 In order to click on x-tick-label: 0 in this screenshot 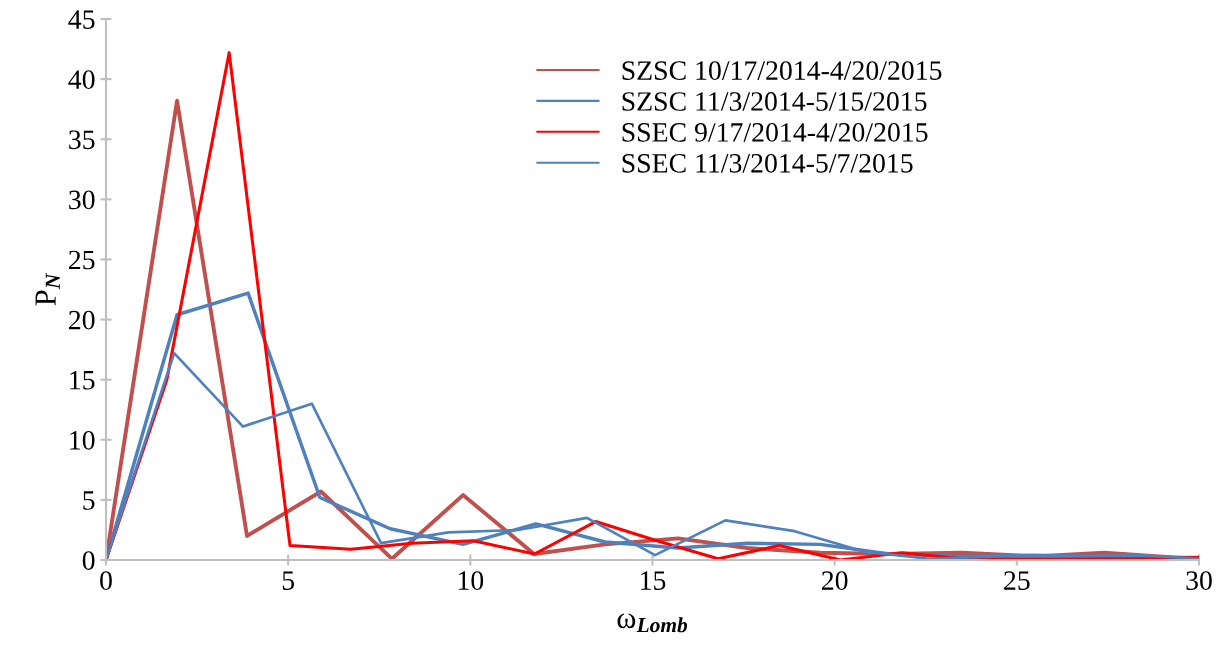, I will do `click(106, 580)`.